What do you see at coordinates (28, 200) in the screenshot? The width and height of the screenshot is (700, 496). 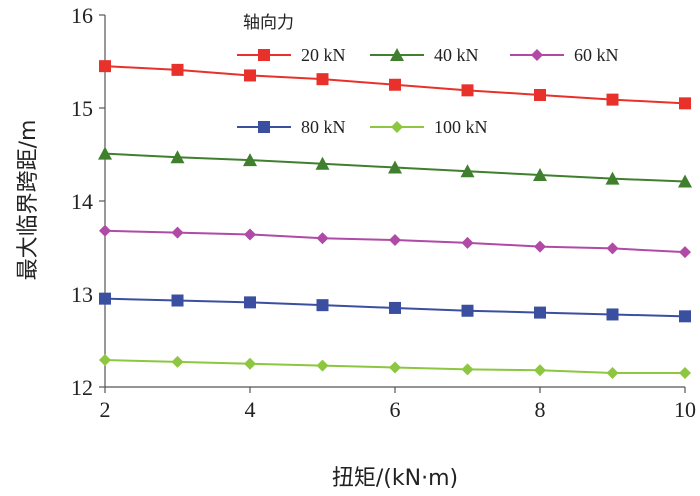 I see `y-axis-title: 最大临界跨距/m` at bounding box center [28, 200].